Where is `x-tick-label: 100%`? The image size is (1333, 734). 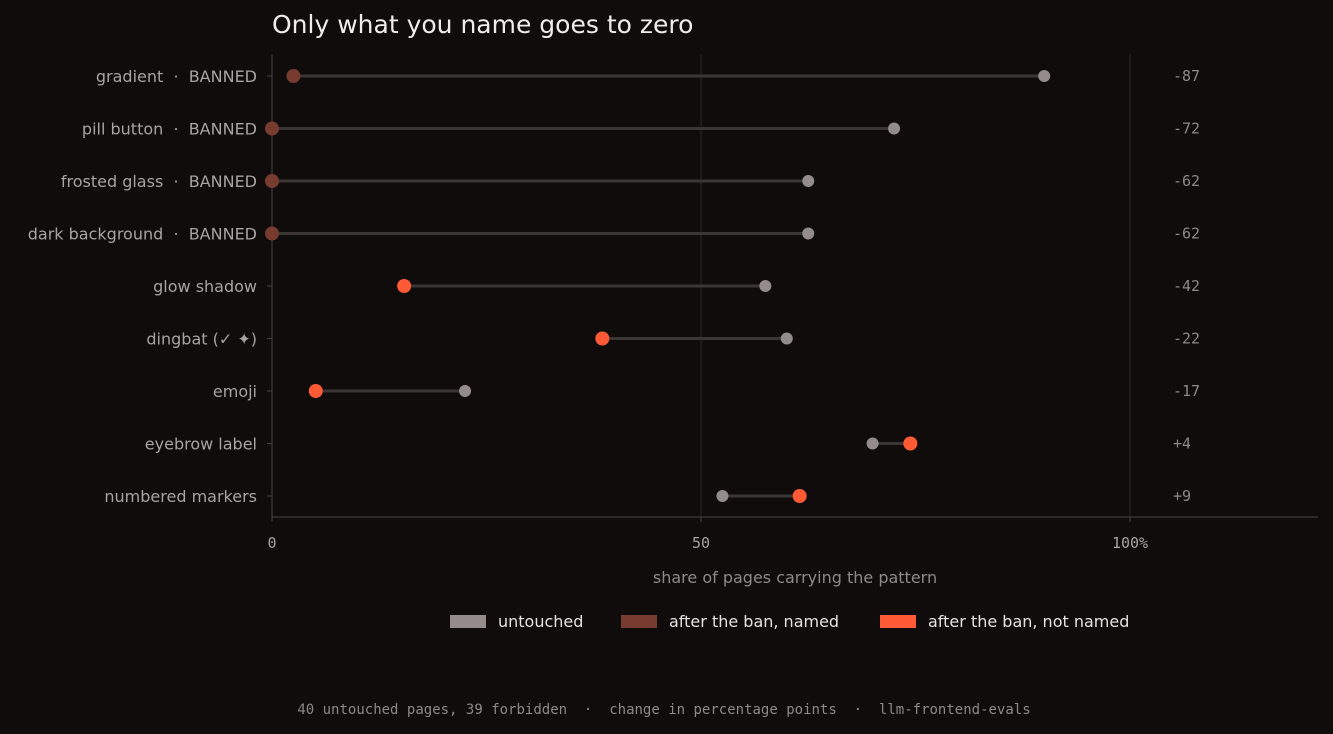 x-tick-label: 100% is located at coordinates (1130, 543).